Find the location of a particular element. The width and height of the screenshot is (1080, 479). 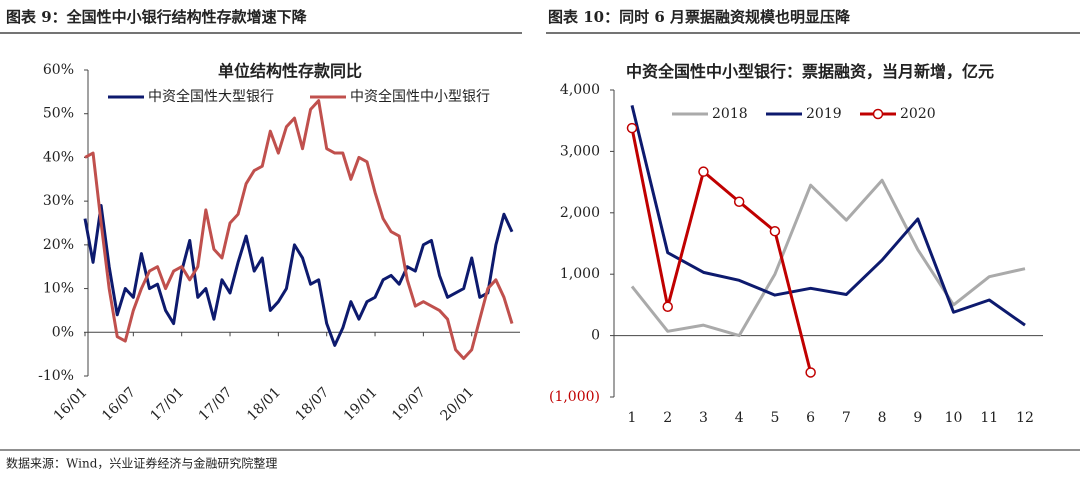

caption: 图表 10：同时 6 月票据融资规模也明显压降 is located at coordinates (699, 17).